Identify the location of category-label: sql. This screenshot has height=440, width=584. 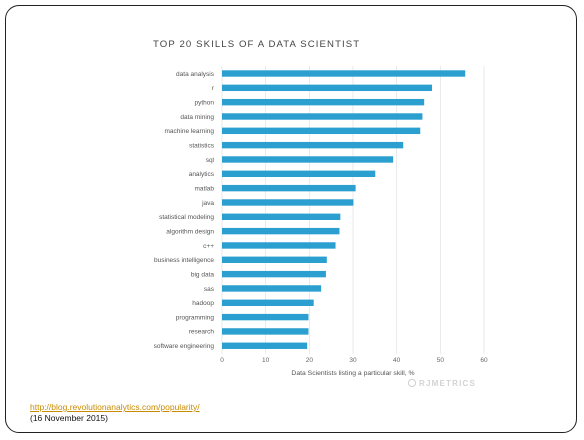
(210, 160).